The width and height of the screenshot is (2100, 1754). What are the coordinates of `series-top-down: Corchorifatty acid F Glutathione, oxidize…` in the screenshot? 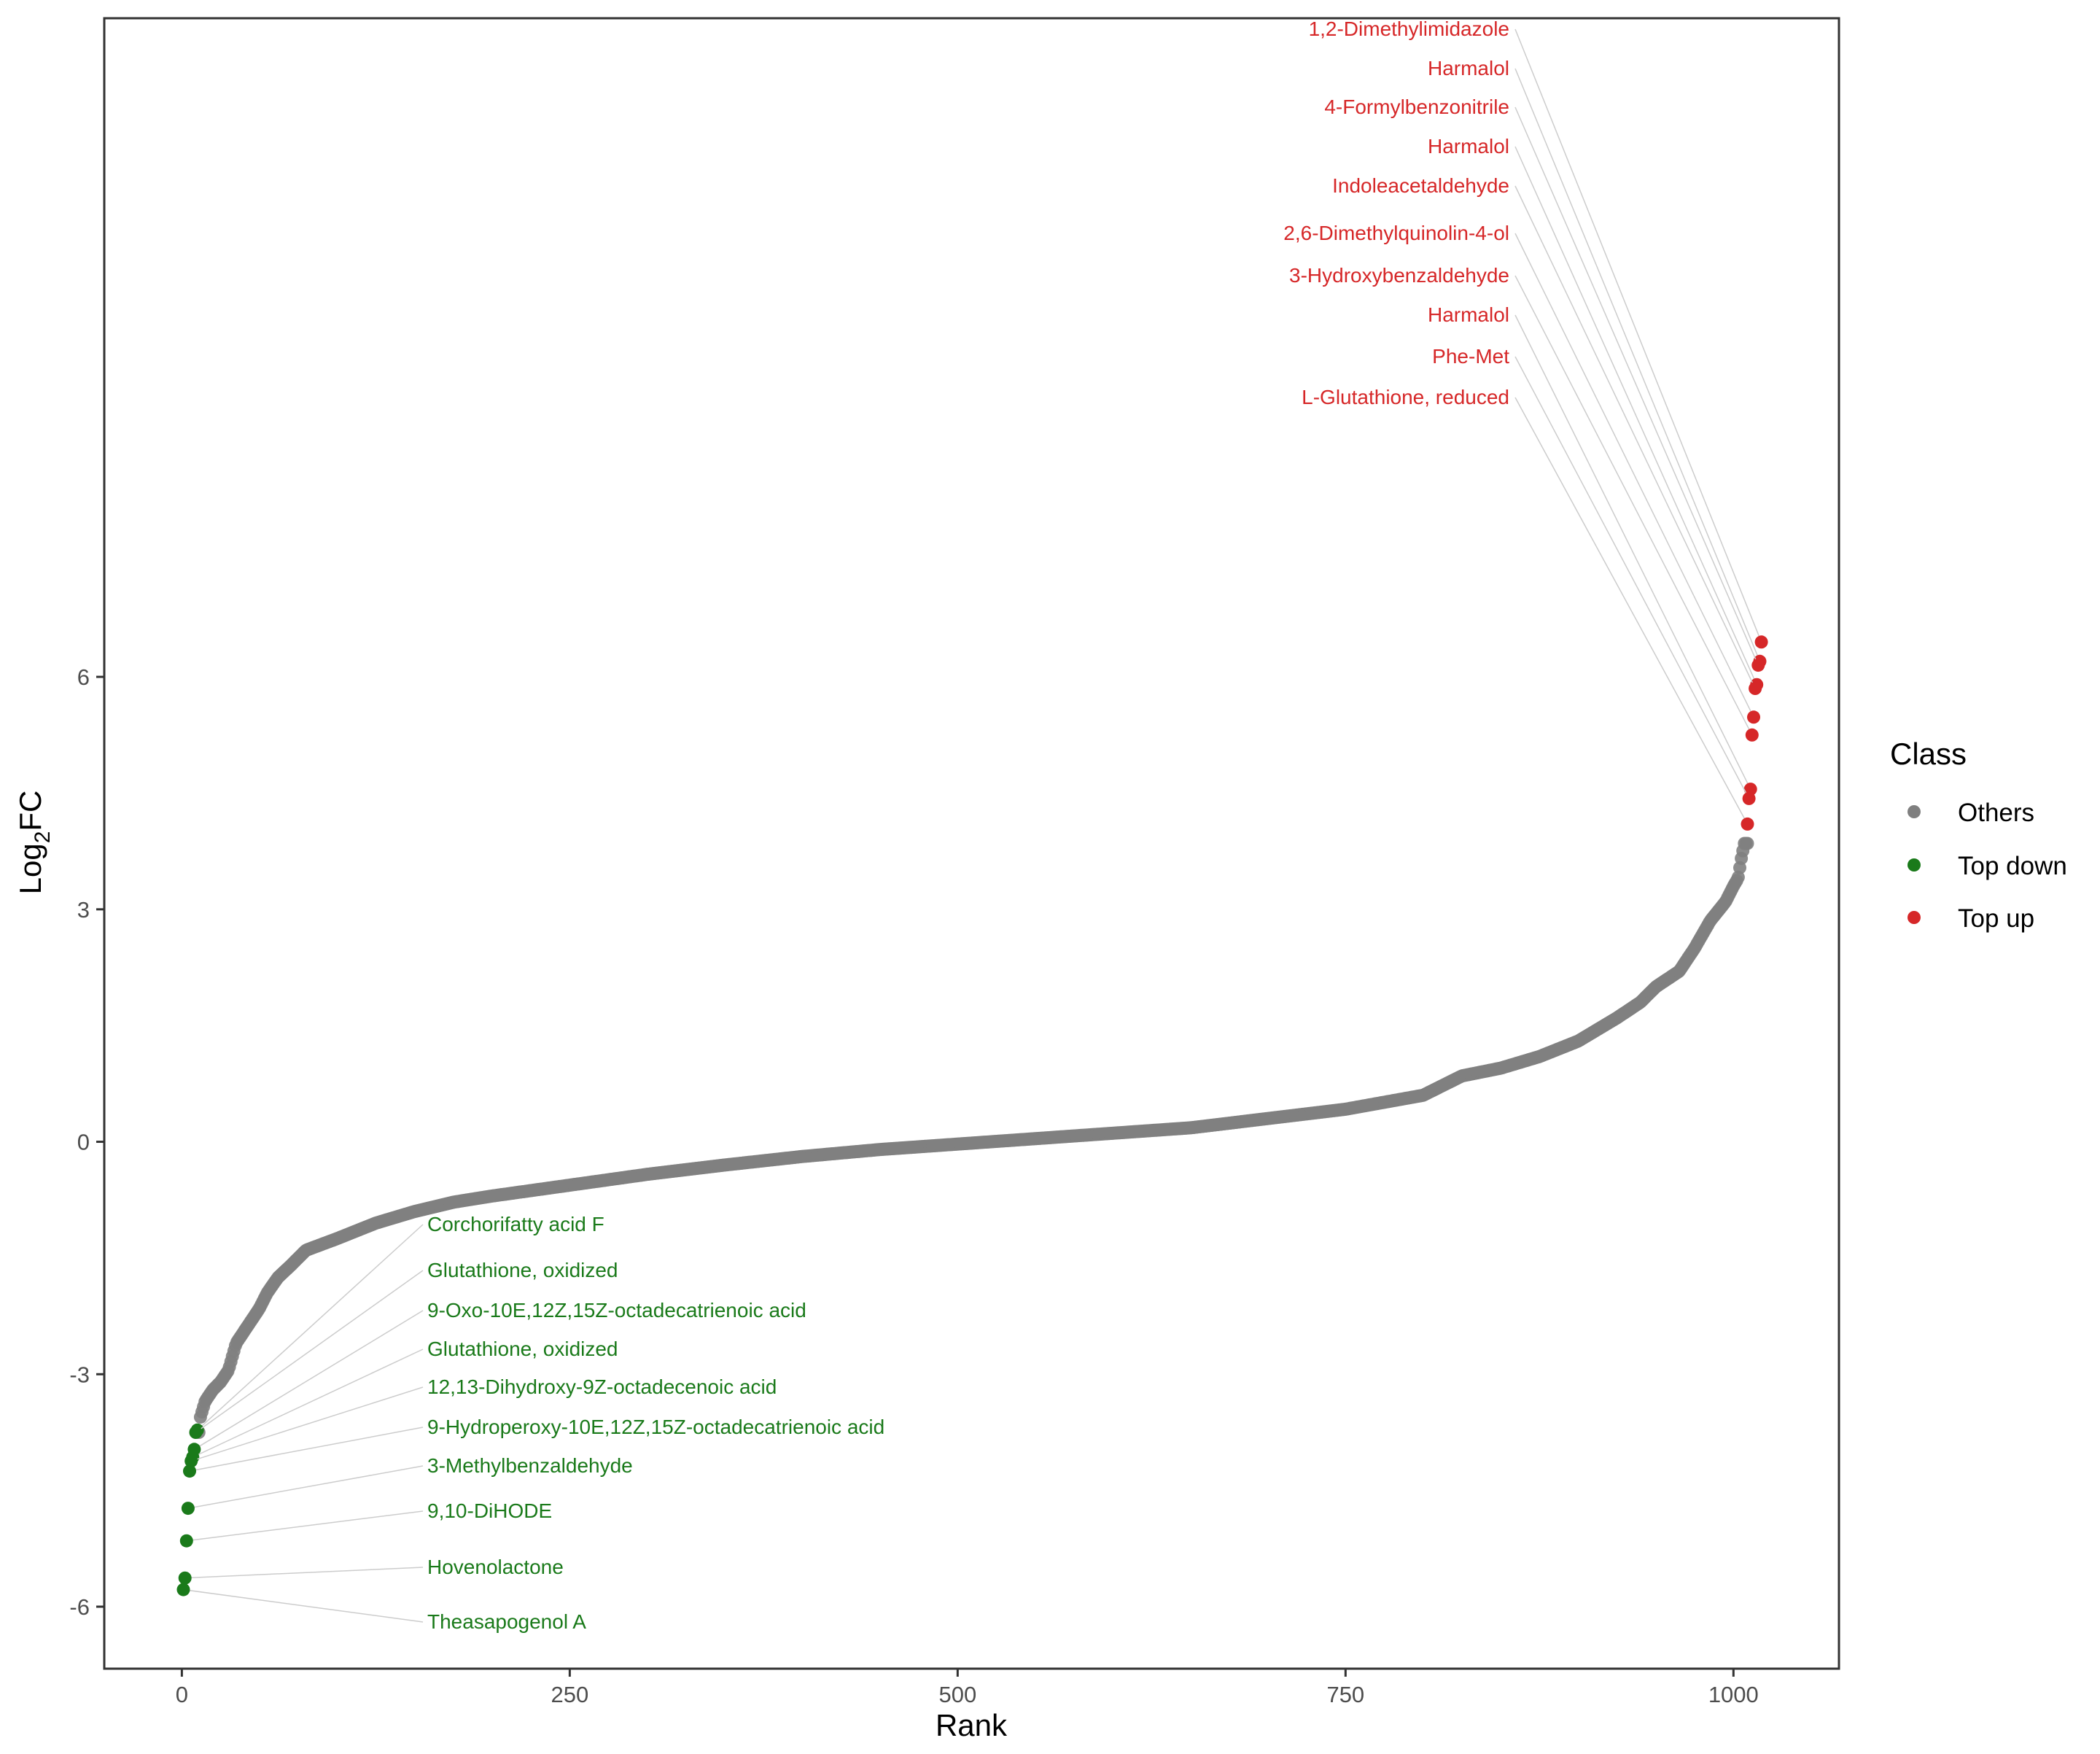 It's located at (530, 1423).